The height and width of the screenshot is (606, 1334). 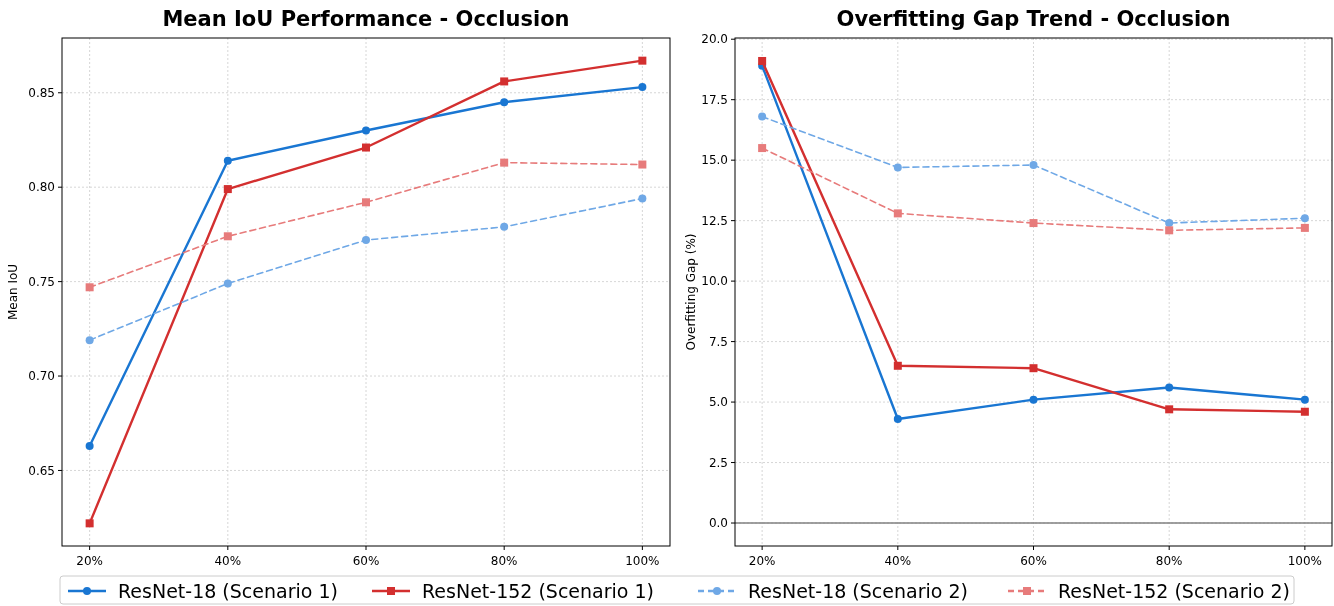 I want to click on legend-label: ResNet-152 (Scenario 1), so click(x=538, y=590).